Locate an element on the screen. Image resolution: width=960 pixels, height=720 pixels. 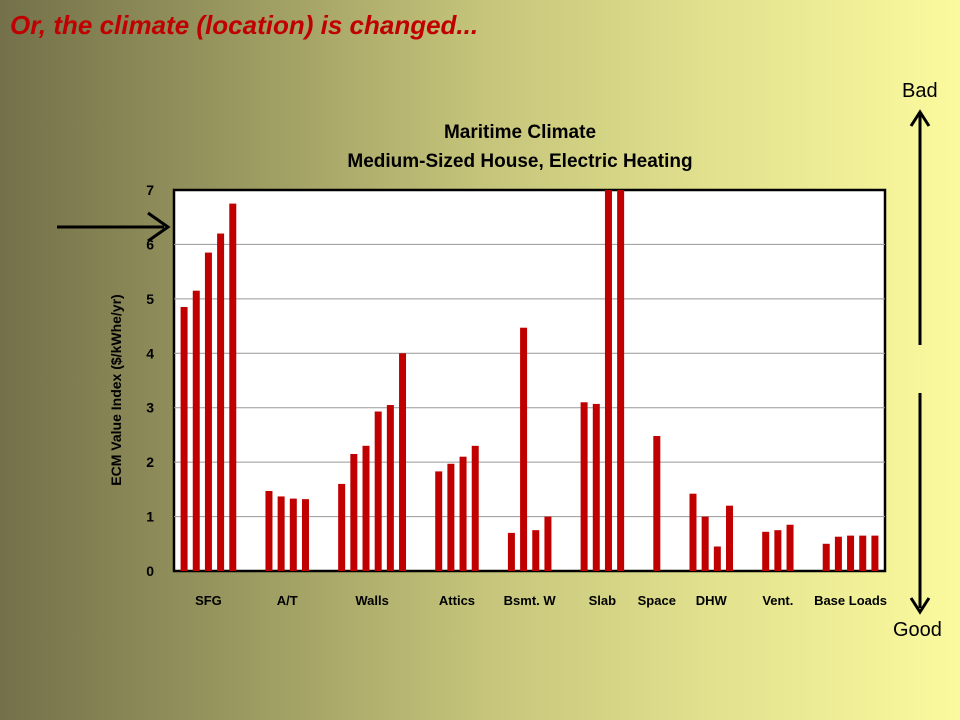
x-tick-label: Slab is located at coordinates (603, 600).